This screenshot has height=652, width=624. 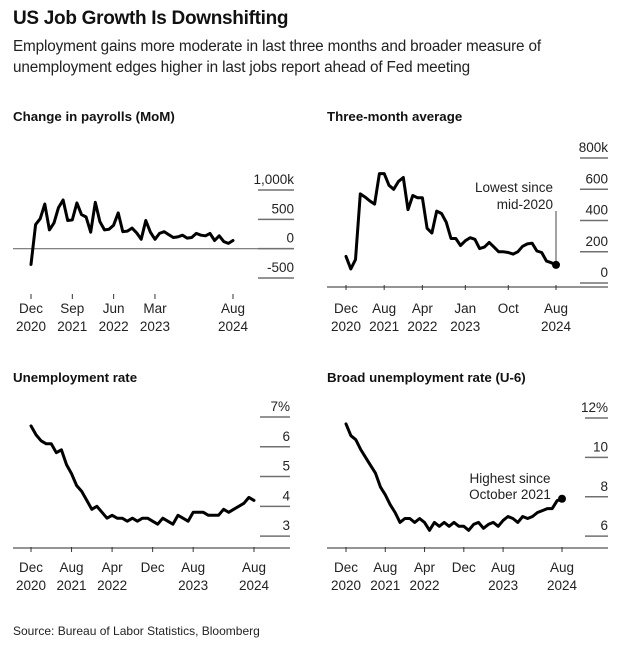 I want to click on annotation-text: Highest since, so click(x=509, y=478).